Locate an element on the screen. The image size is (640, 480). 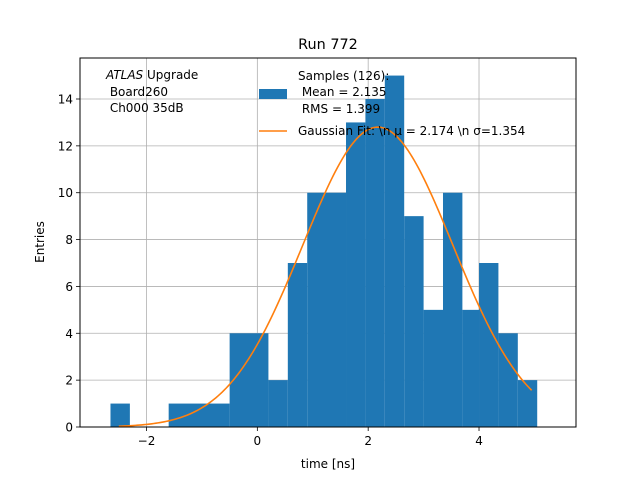
annotation-upgrade: Upgrade is located at coordinates (170, 75).